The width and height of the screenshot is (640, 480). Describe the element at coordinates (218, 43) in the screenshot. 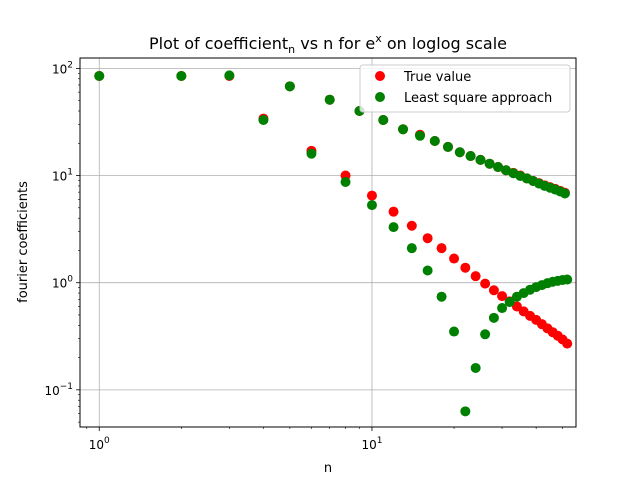

I see `chart-title-main: Plot of coefficient` at that location.